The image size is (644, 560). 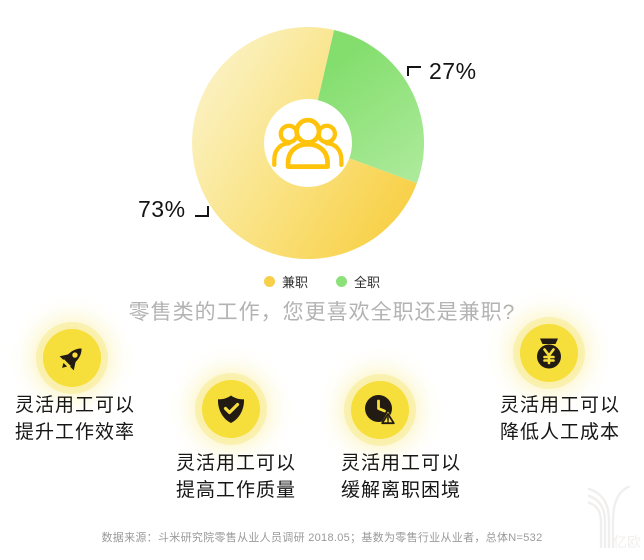 I want to click on money-bag-icon, so click(x=549, y=353).